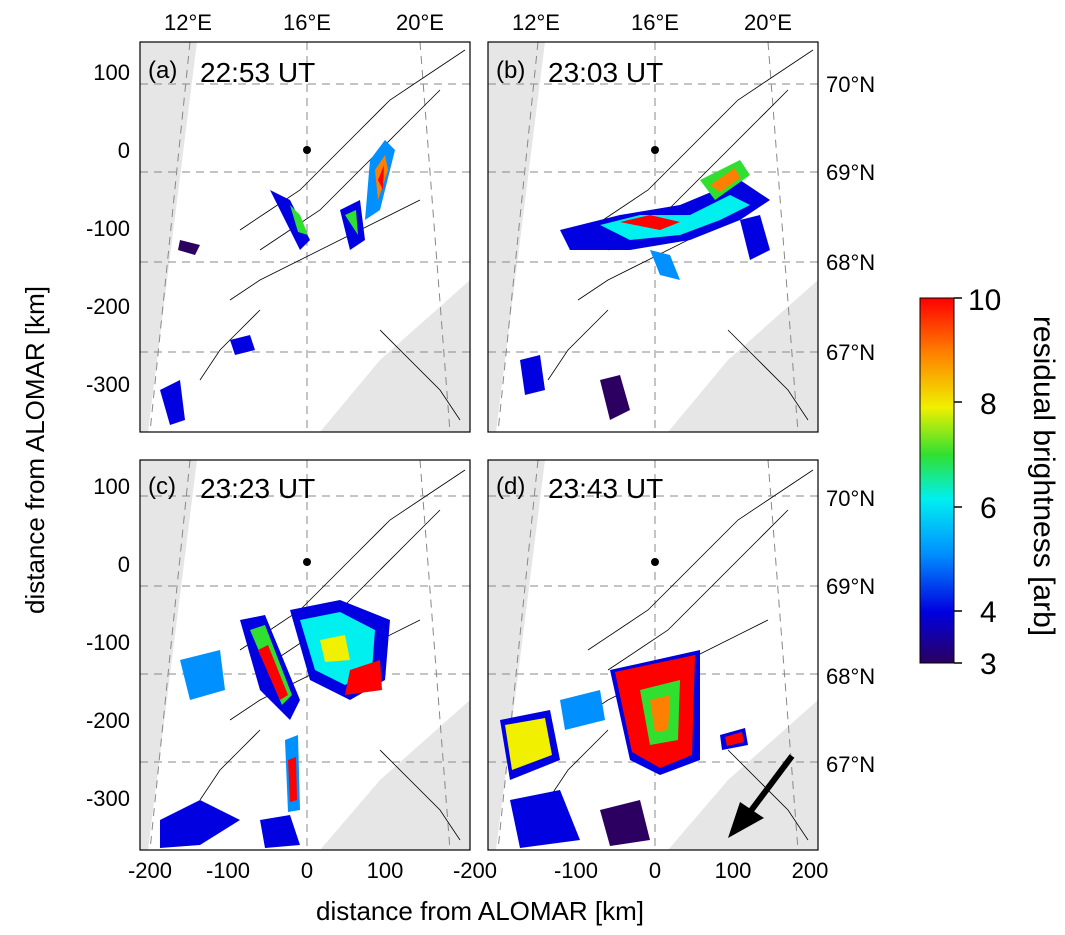 The height and width of the screenshot is (935, 1065). What do you see at coordinates (510, 70) in the screenshot?
I see `panel-label: (b)` at bounding box center [510, 70].